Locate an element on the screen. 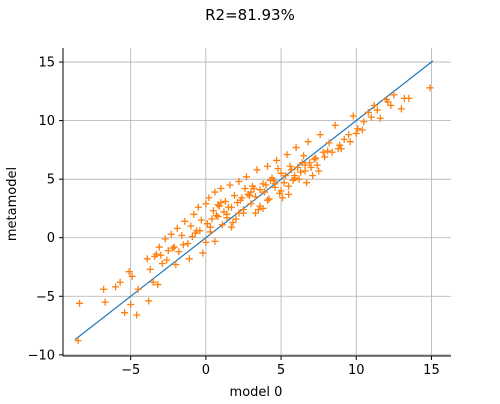  y-tick-label: 15 is located at coordinates (46, 63).